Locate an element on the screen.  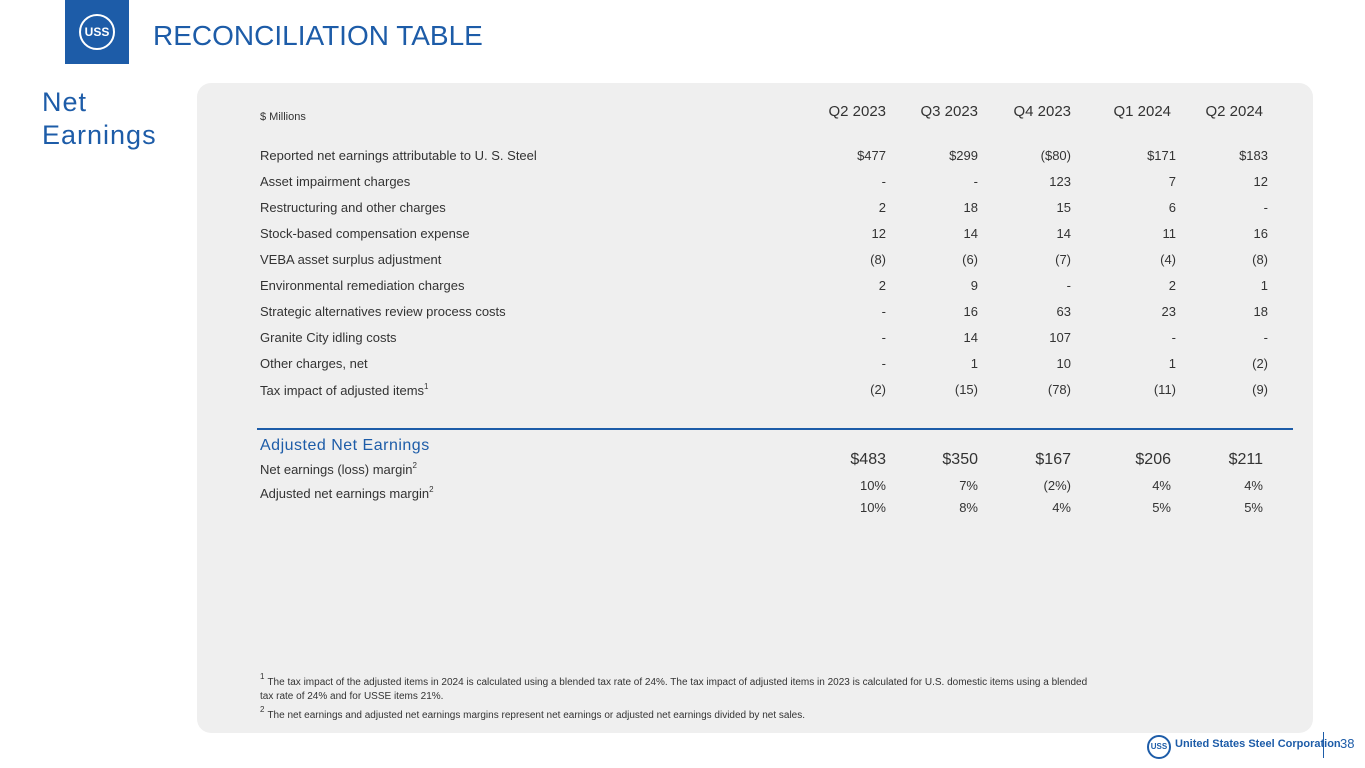
column-header: Q4 2023 is located at coordinates (1042, 111).